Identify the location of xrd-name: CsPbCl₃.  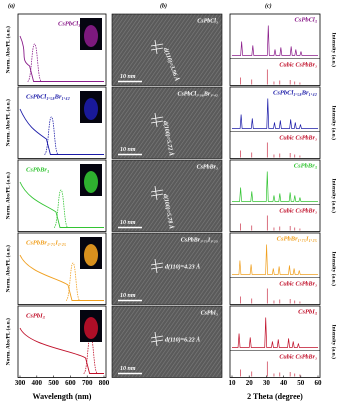
(306, 19).